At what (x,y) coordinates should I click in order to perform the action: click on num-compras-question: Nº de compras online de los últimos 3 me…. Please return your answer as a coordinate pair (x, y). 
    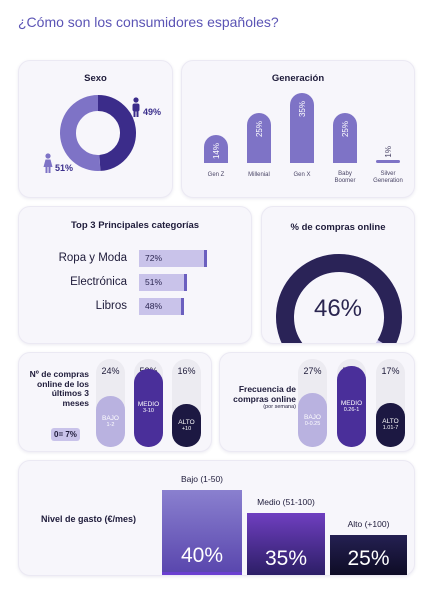
    Looking at the image, I should click on (59, 388).